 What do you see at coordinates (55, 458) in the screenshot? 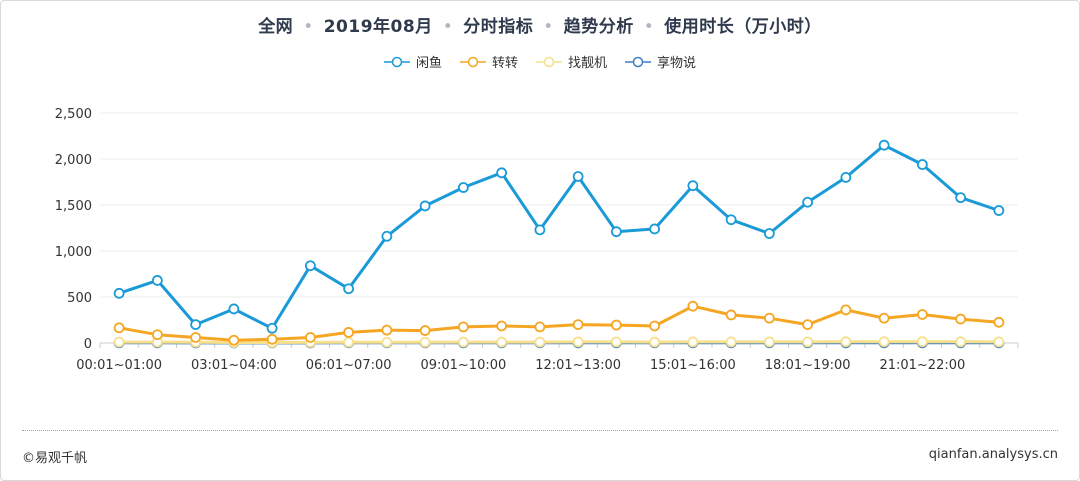
I see `footer-copyright: ©易观千帆` at bounding box center [55, 458].